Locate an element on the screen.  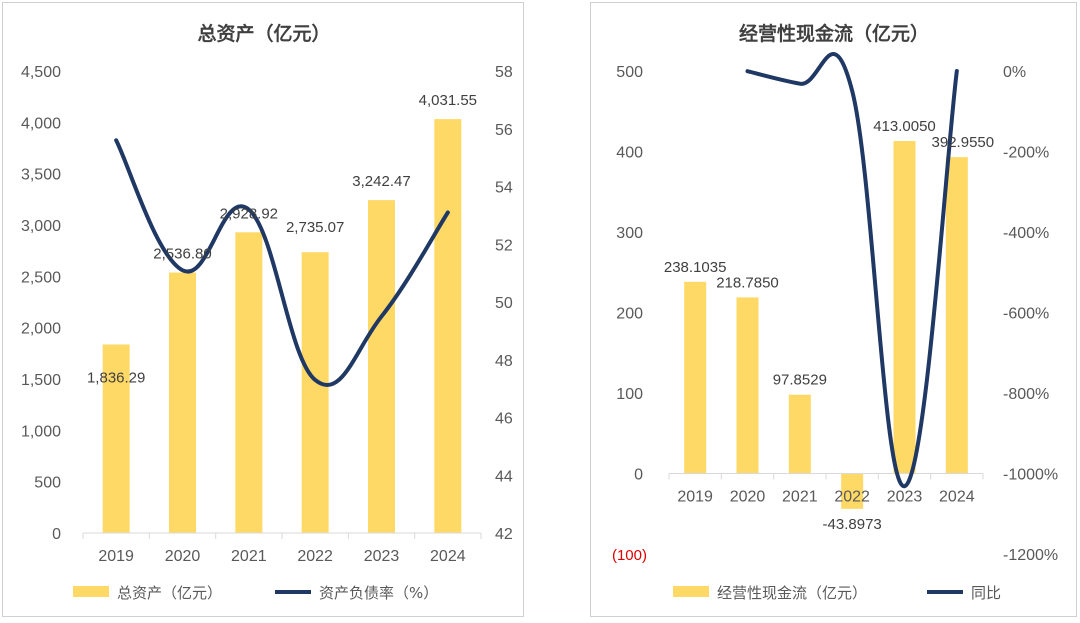
y-right-tick-label: -1200% is located at coordinates (1030, 555).